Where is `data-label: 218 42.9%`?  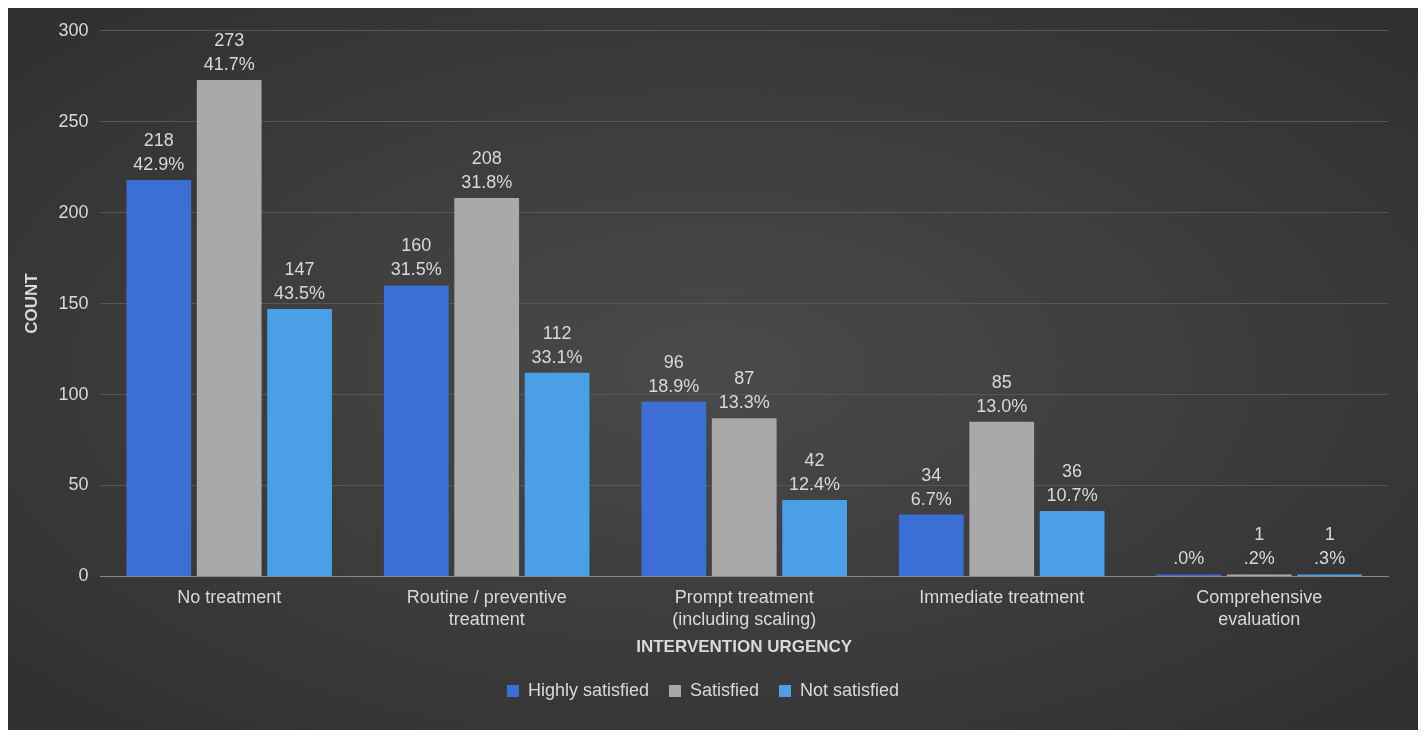 data-label: 218 42.9% is located at coordinates (159, 151).